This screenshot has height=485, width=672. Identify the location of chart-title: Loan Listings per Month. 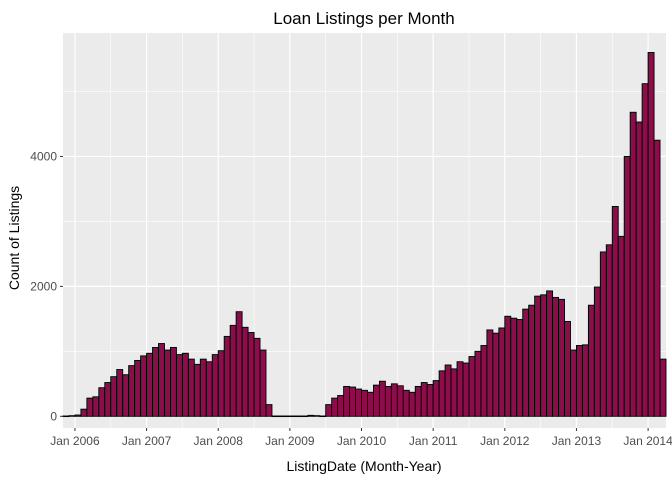
(363, 18).